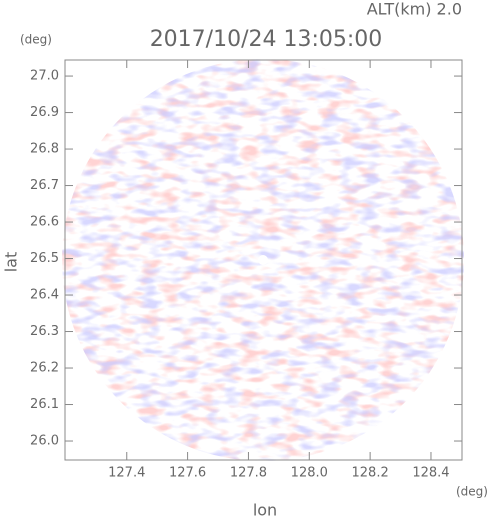 The image size is (491, 521). I want to click on y-tick-label: 26.9, so click(44, 112).